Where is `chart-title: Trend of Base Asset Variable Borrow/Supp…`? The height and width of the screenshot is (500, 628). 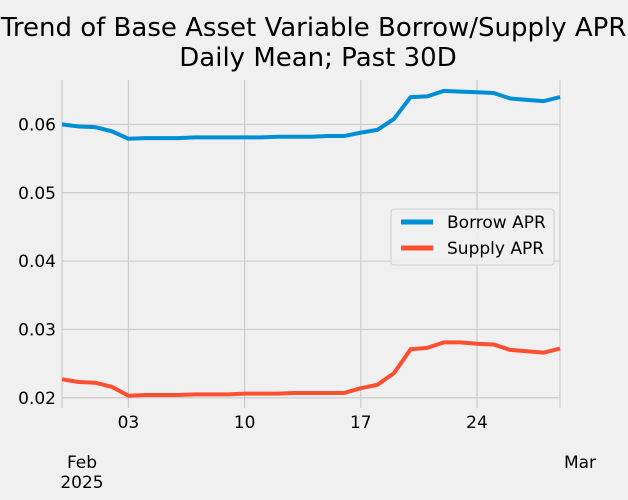
chart-title: Trend of Base Asset Variable Borrow/Supp… is located at coordinates (314, 28).